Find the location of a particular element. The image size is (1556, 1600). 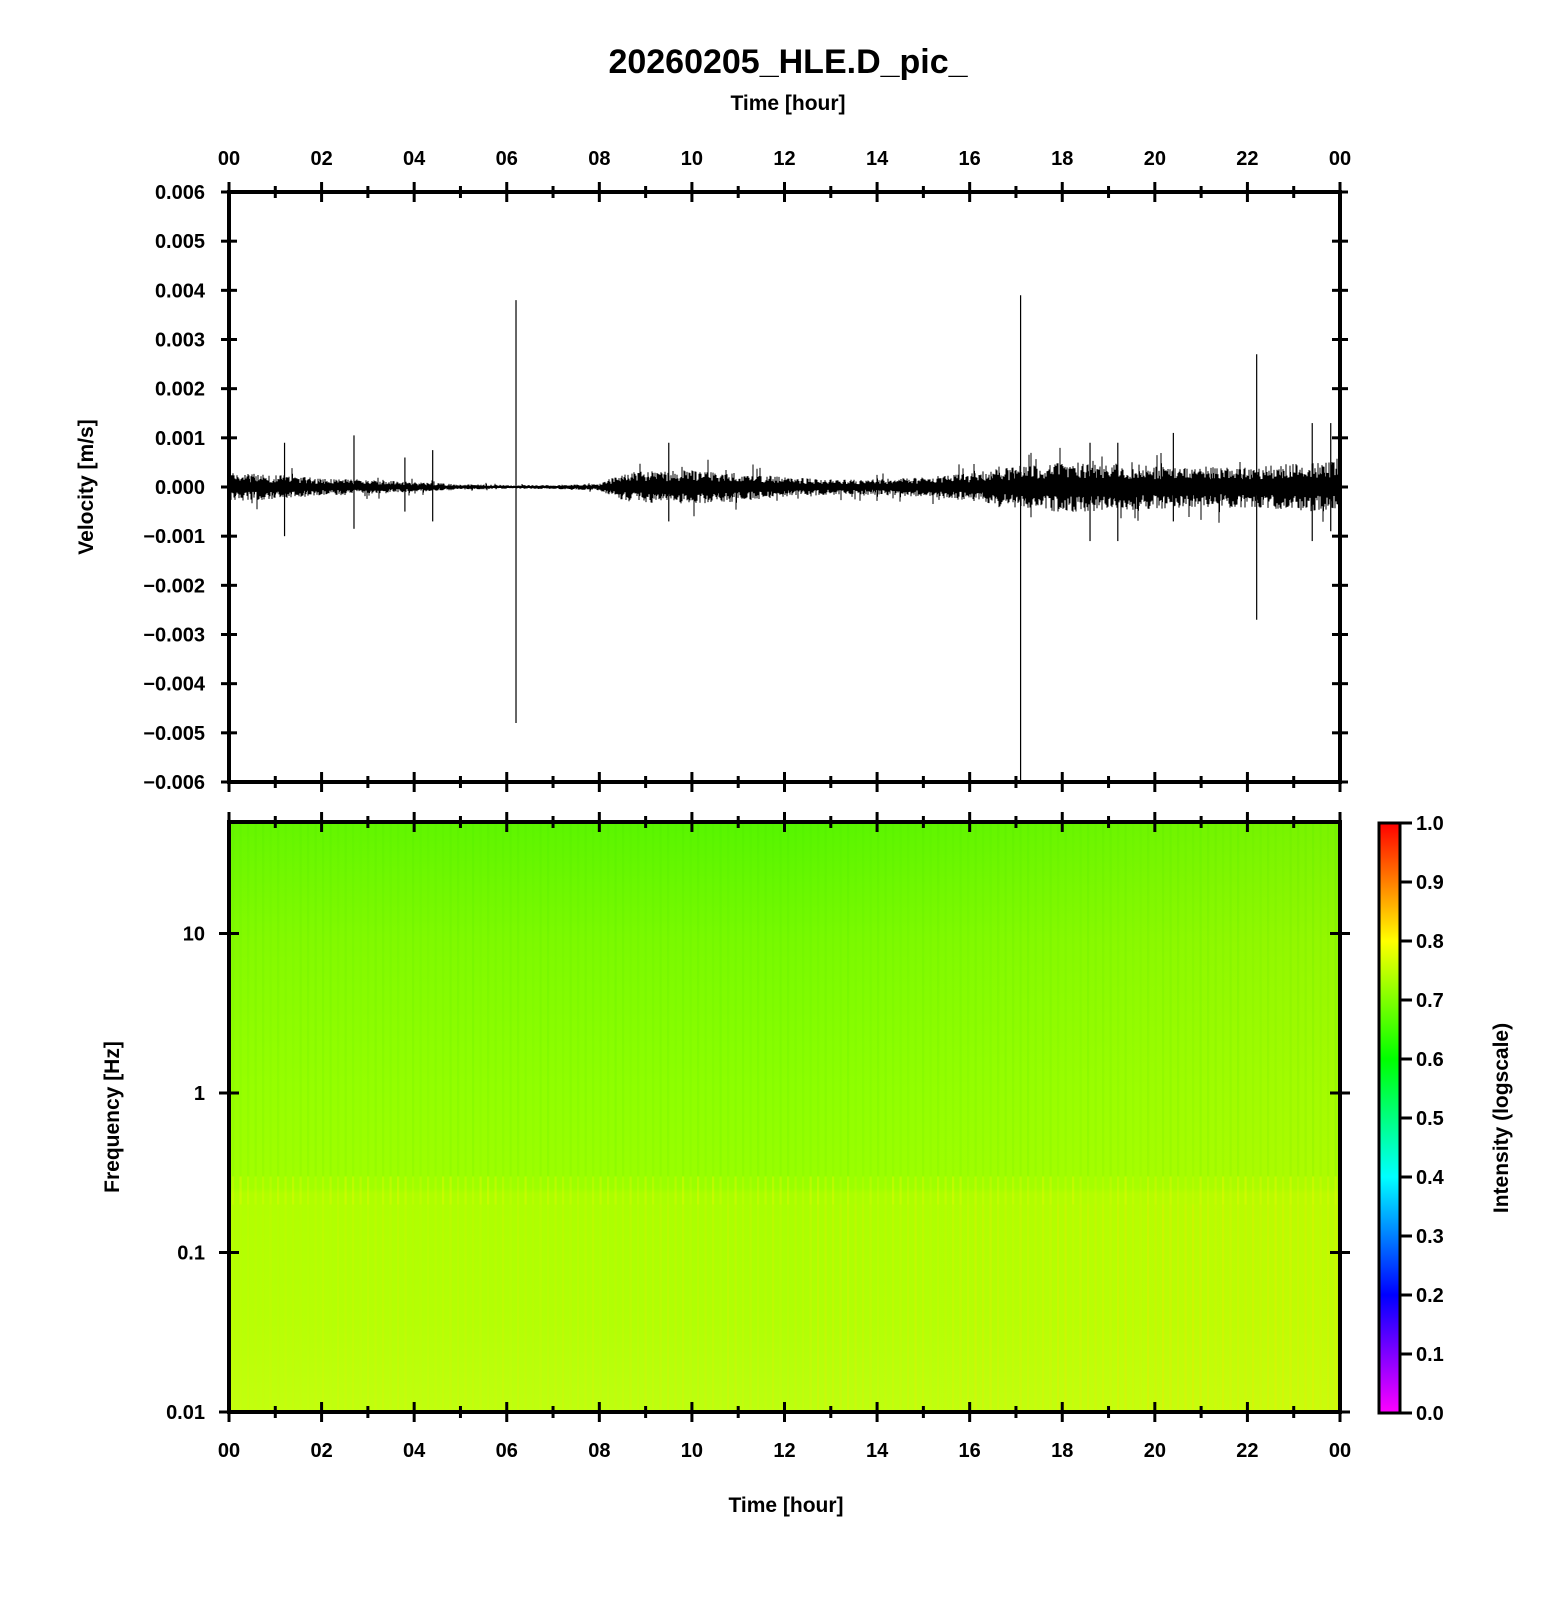

y-tick-label: −0.001 is located at coordinates (174, 537).